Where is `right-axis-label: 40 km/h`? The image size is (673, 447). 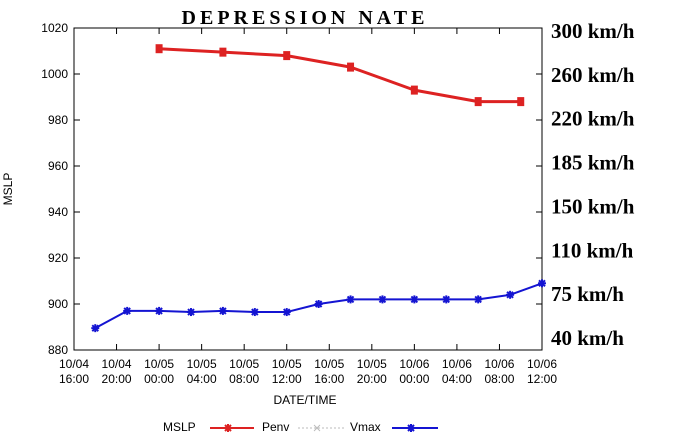
right-axis-label: 40 km/h is located at coordinates (587, 338).